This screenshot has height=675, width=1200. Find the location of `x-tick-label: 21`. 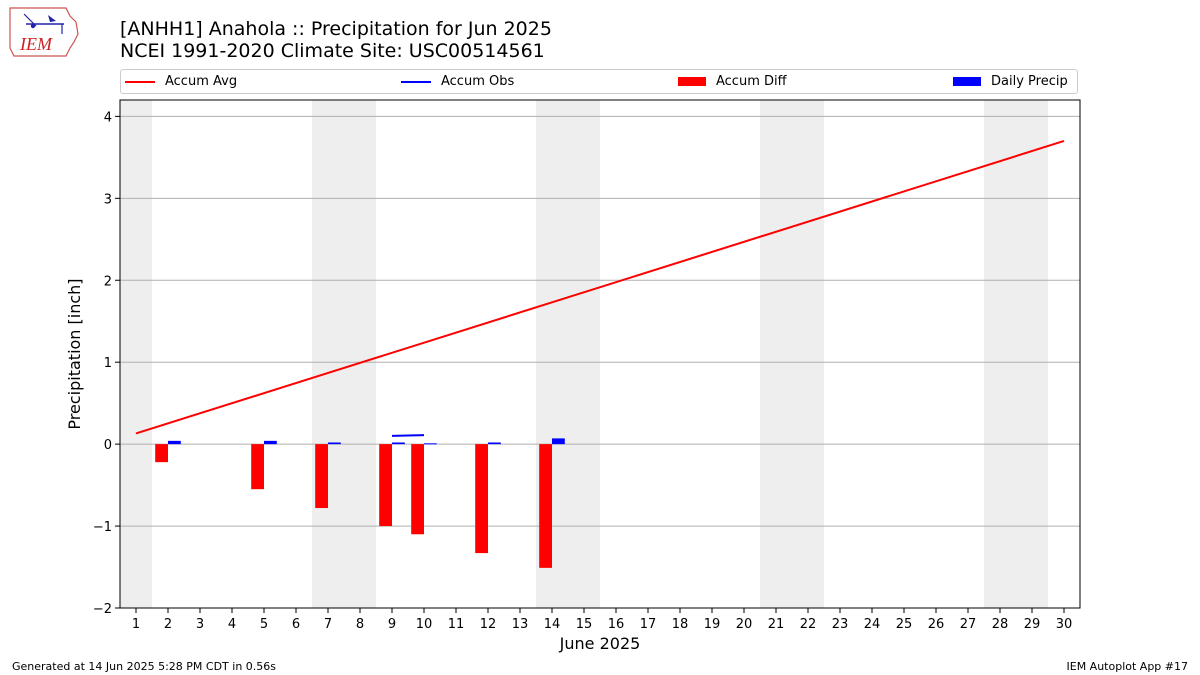

x-tick-label: 21 is located at coordinates (776, 624).